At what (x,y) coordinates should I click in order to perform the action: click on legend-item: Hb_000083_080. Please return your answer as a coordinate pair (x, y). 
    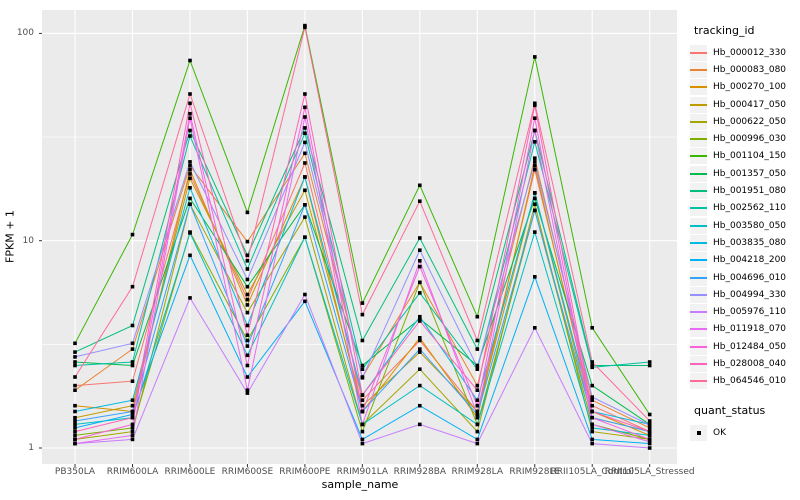
    Looking at the image, I should click on (745, 69).